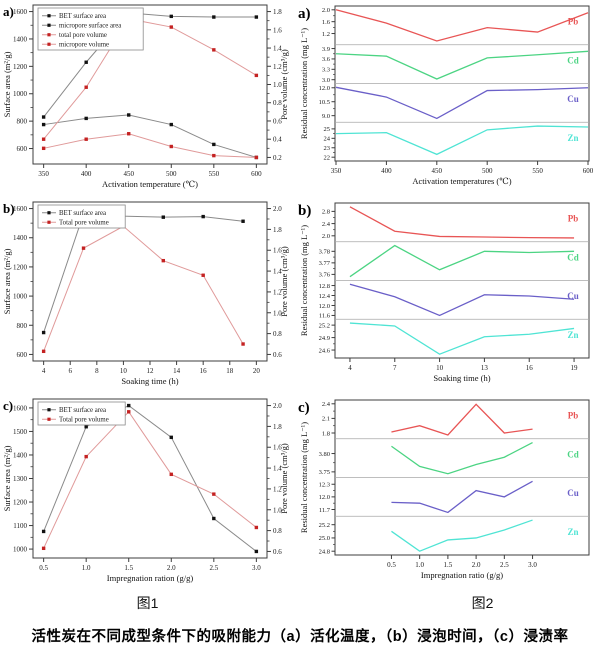 This screenshot has width=600, height=662. What do you see at coordinates (150, 146) in the screenshot?
I see `series-micropore-volume` at bounding box center [150, 146].